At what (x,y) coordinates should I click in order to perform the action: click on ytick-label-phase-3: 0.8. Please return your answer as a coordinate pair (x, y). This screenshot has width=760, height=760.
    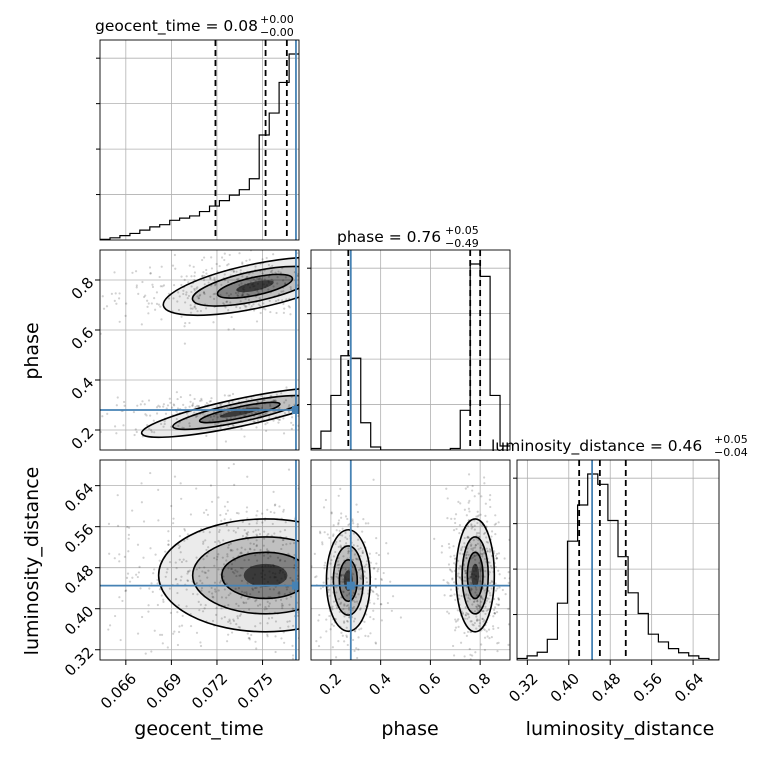
    Looking at the image, I should click on (83, 289).